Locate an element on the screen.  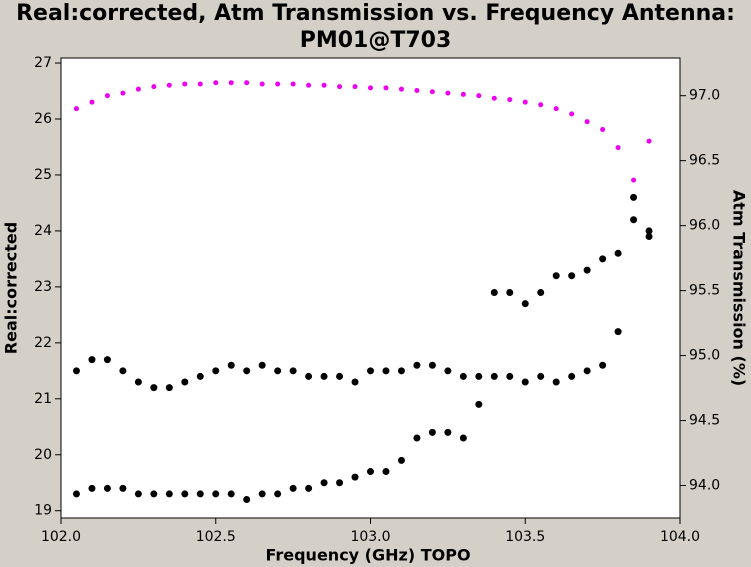
y-axis-label: Real:corrected is located at coordinates (11, 288).